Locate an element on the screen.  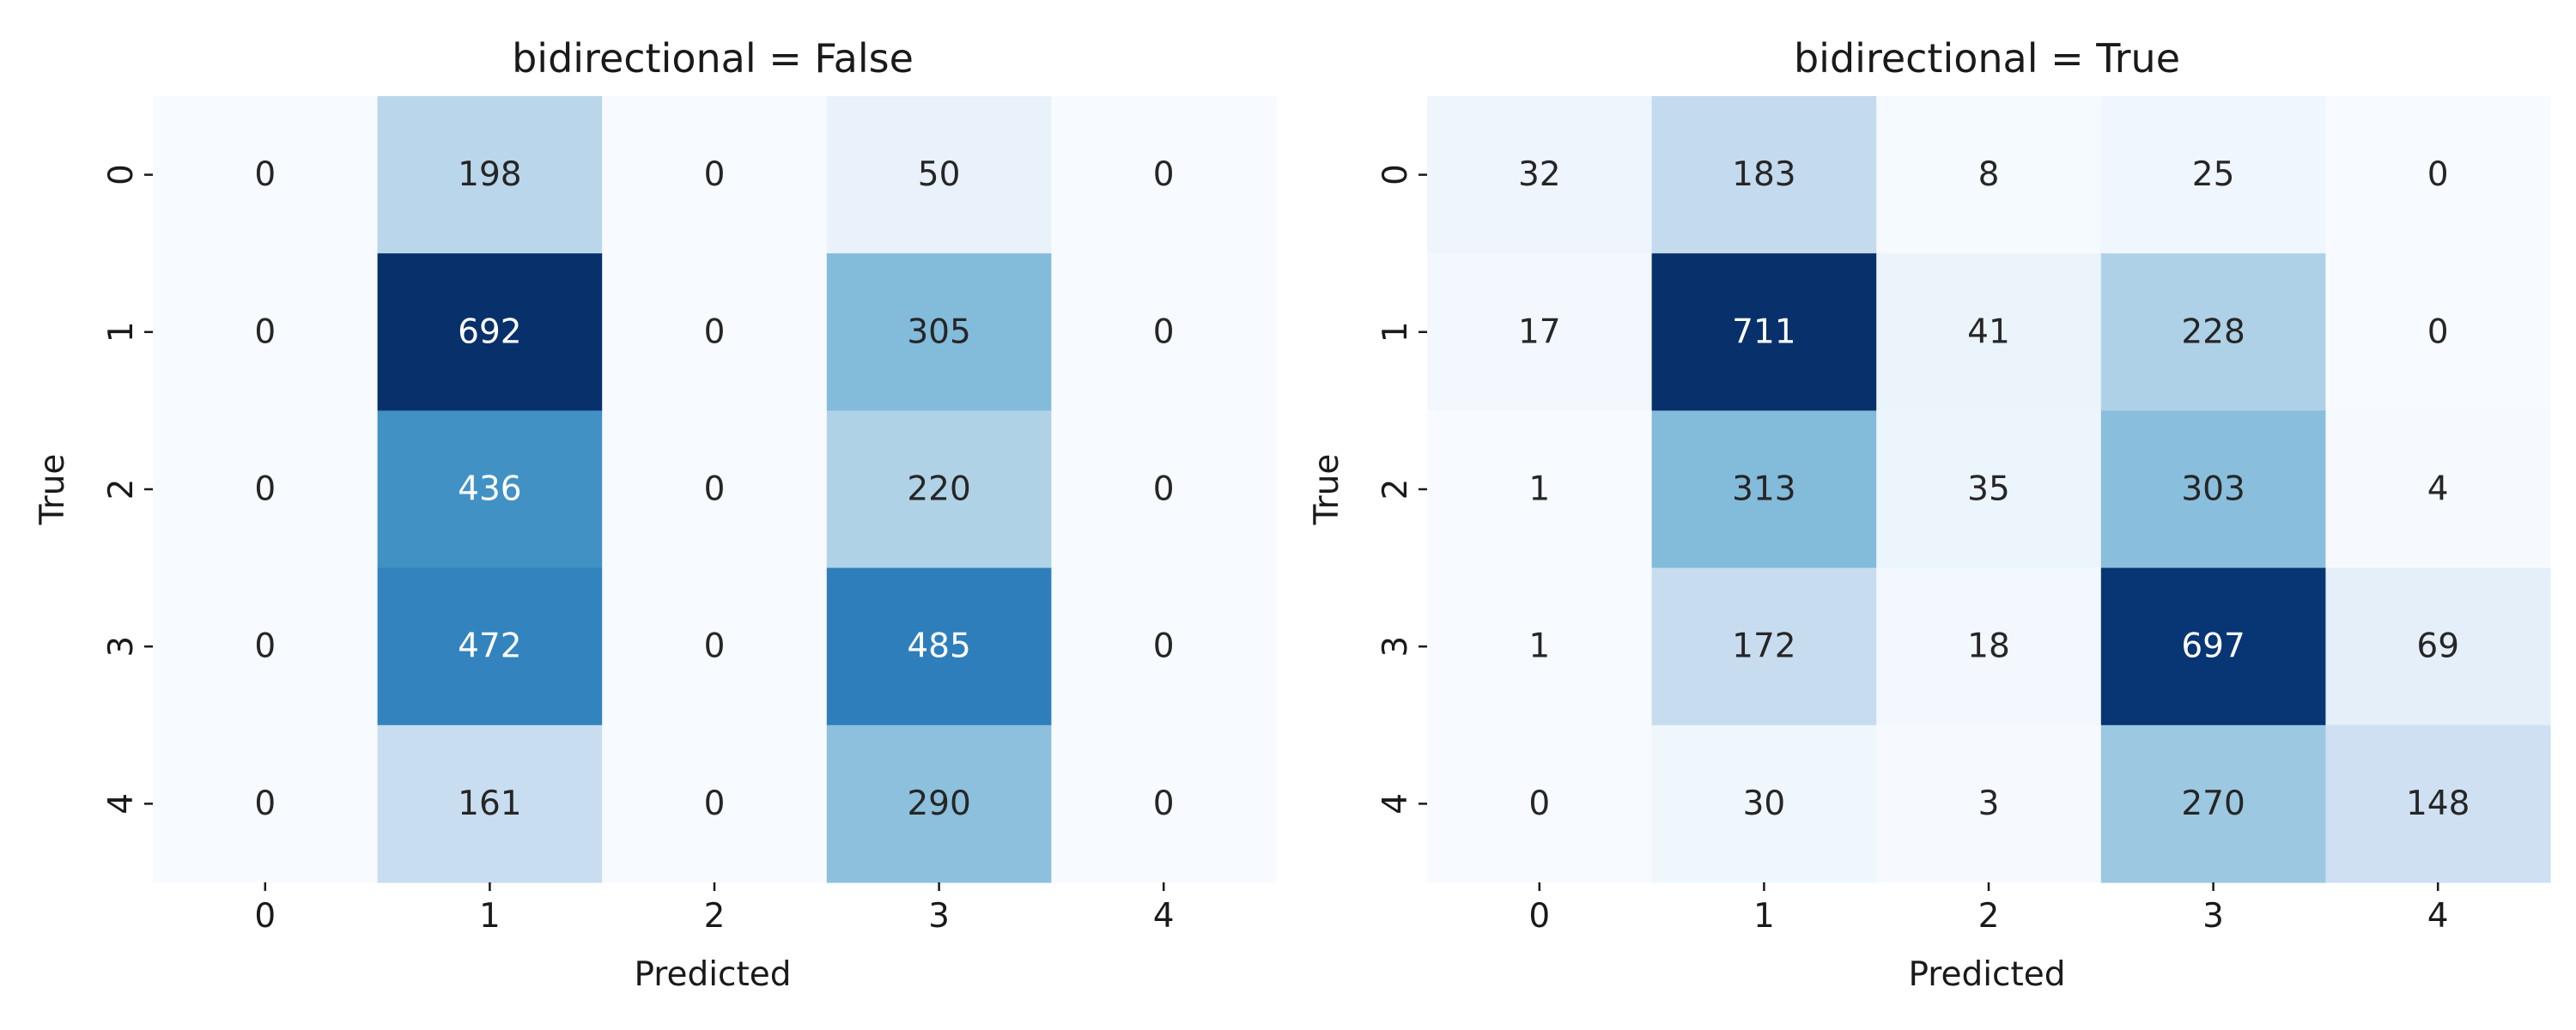
cell-value-label: 148 is located at coordinates (2438, 804).